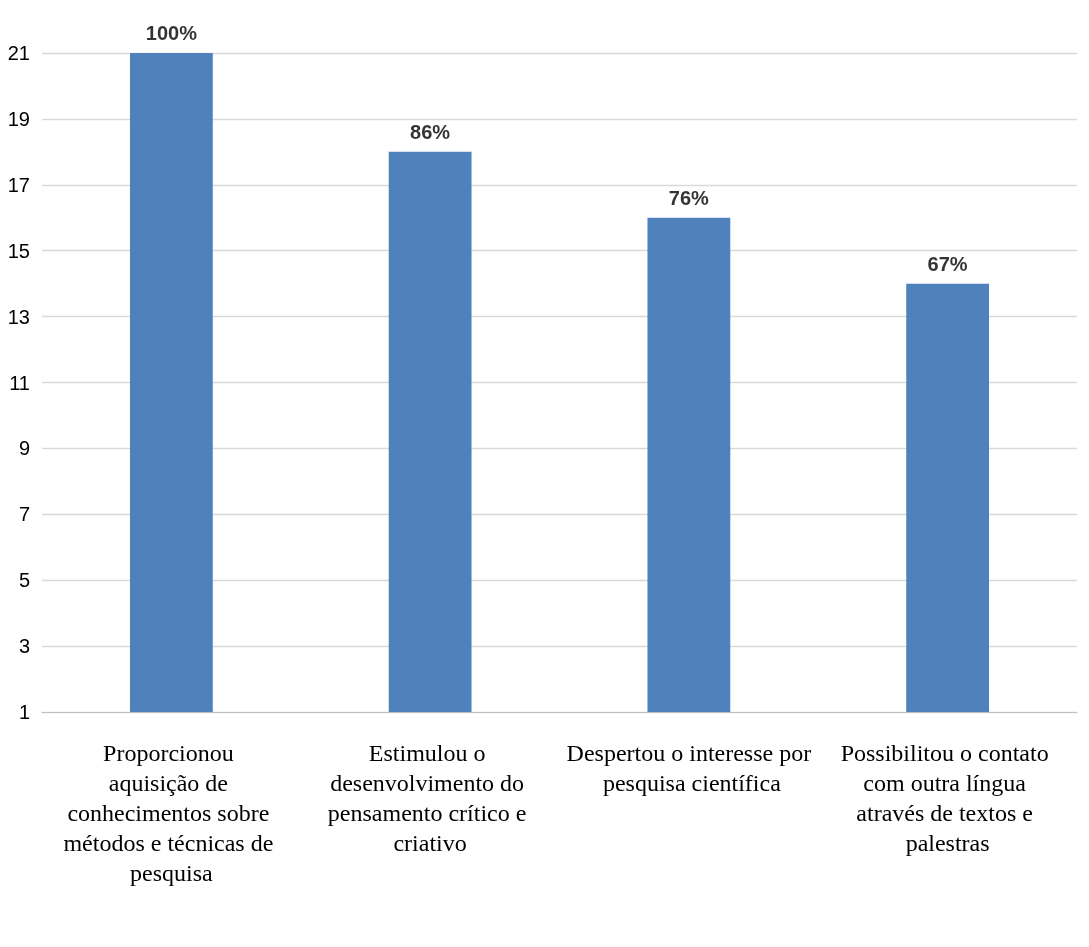  What do you see at coordinates (430, 798) in the screenshot?
I see `x-tick-label: Estimulou o desenvolvimento do pensamento crítico e criativo` at bounding box center [430, 798].